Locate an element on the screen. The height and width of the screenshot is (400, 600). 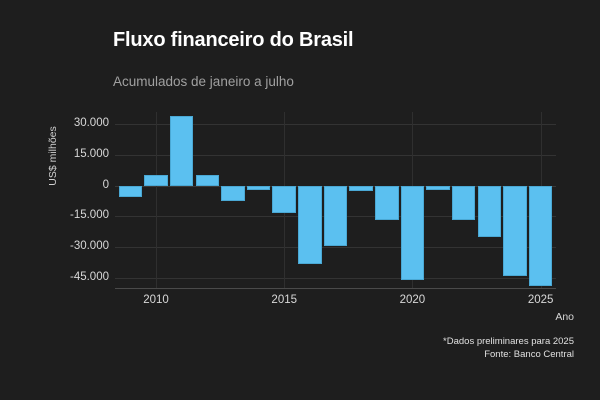
chart-title: Fluxo financeiro do Brasil is located at coordinates (233, 40).